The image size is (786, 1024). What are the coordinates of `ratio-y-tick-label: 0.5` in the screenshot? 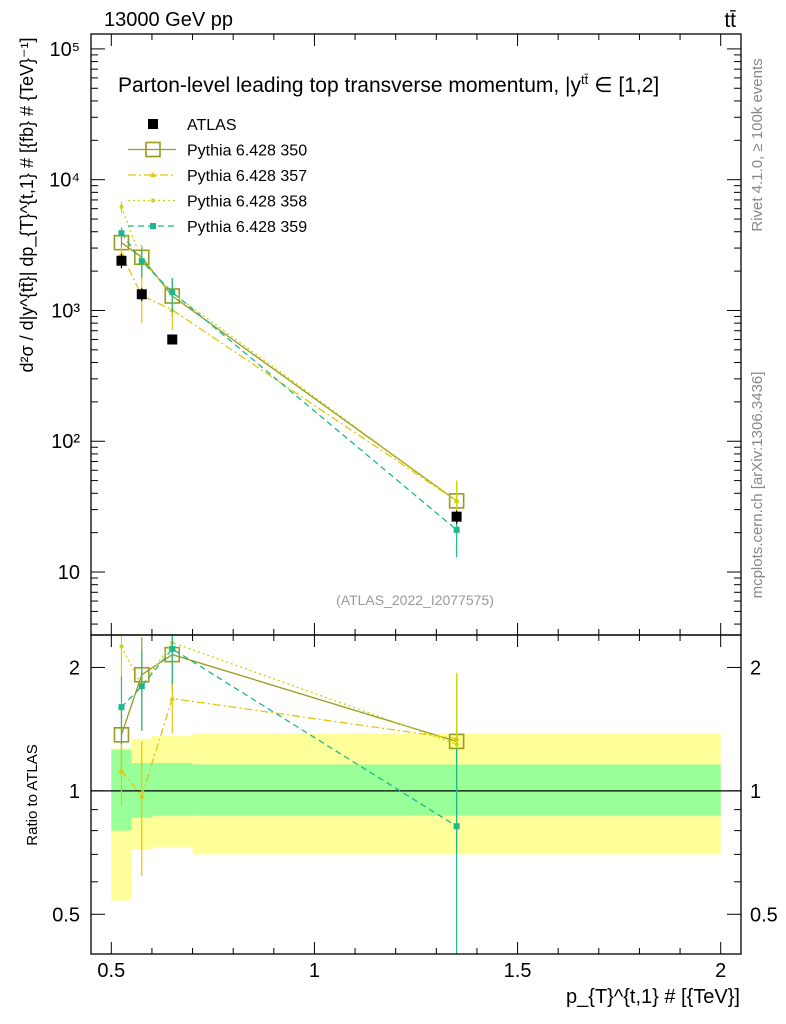 It's located at (66, 915).